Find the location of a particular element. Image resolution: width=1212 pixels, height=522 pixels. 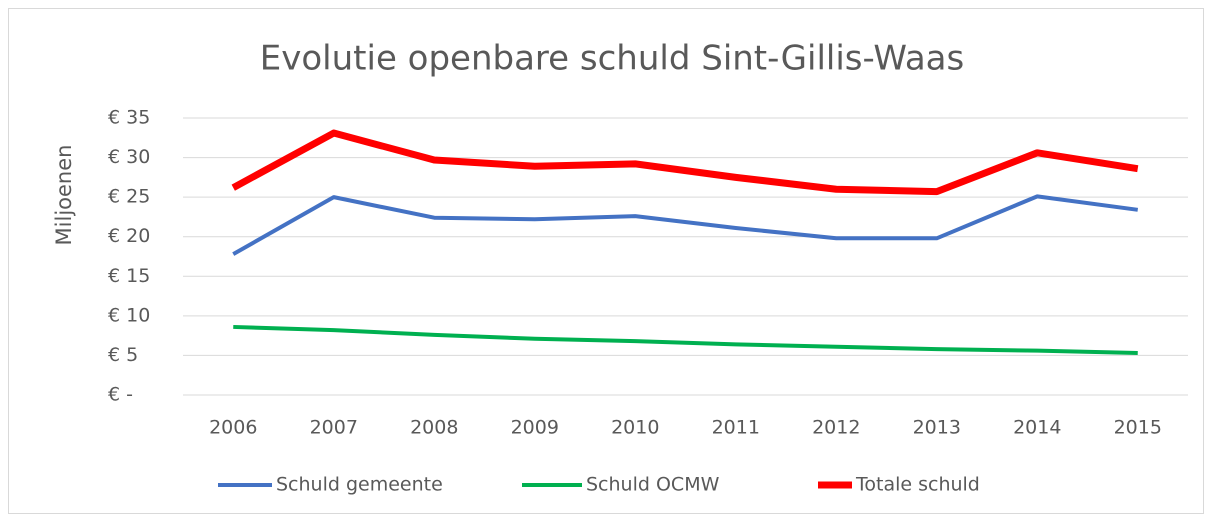

x-tick-label: 2006 is located at coordinates (233, 428).